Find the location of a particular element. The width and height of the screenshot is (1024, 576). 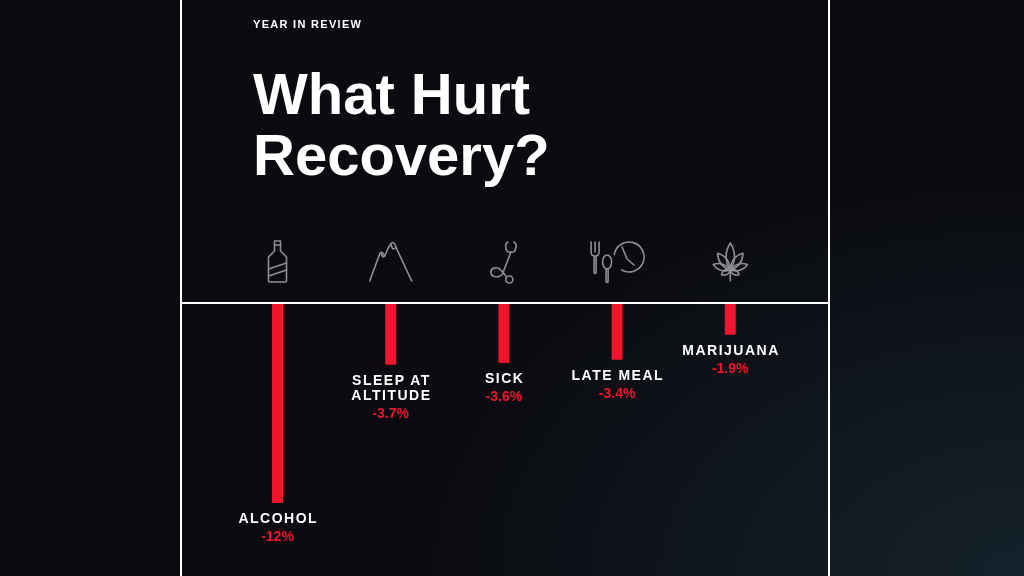

chart-title: What Hurt Recovery? is located at coordinates (402, 124).